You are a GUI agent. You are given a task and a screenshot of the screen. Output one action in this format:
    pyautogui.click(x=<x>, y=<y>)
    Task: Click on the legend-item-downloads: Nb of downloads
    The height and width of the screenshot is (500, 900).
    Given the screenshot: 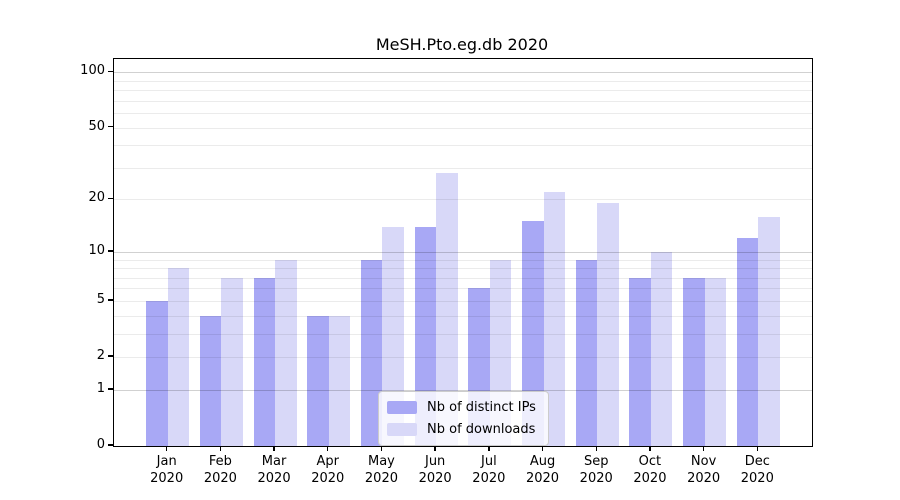 What is the action you would take?
    pyautogui.click(x=461, y=429)
    